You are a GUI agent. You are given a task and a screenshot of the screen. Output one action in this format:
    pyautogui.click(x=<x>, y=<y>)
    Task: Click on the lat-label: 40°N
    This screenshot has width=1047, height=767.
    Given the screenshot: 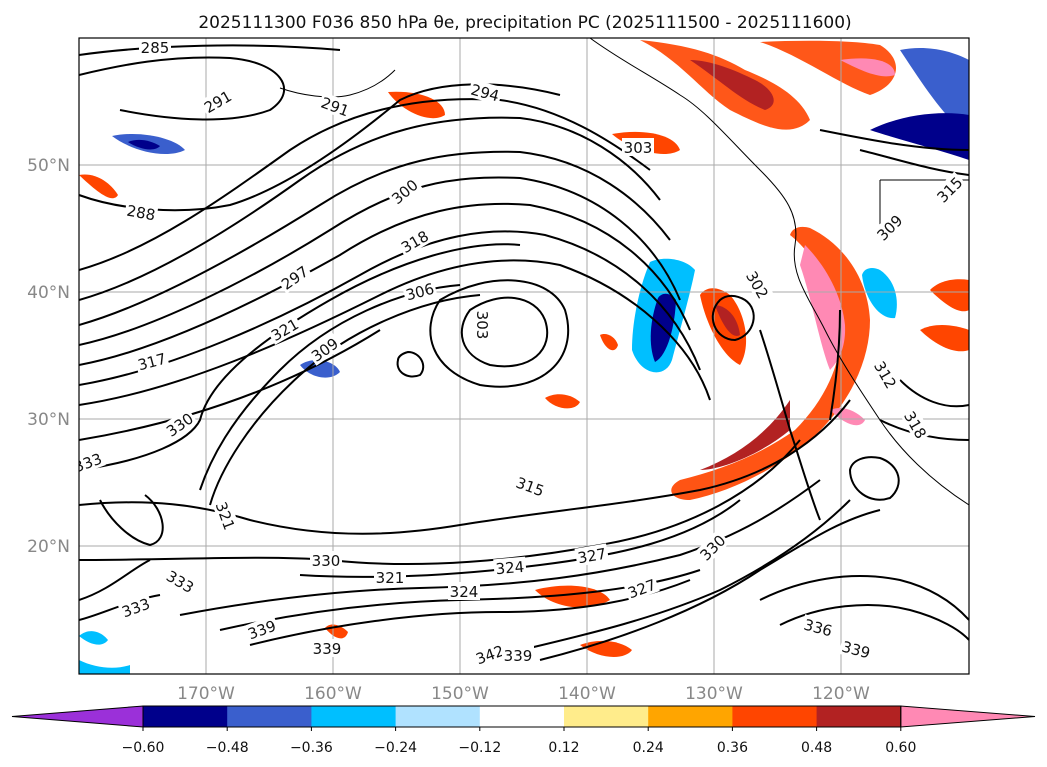 What is the action you would take?
    pyautogui.click(x=48, y=293)
    